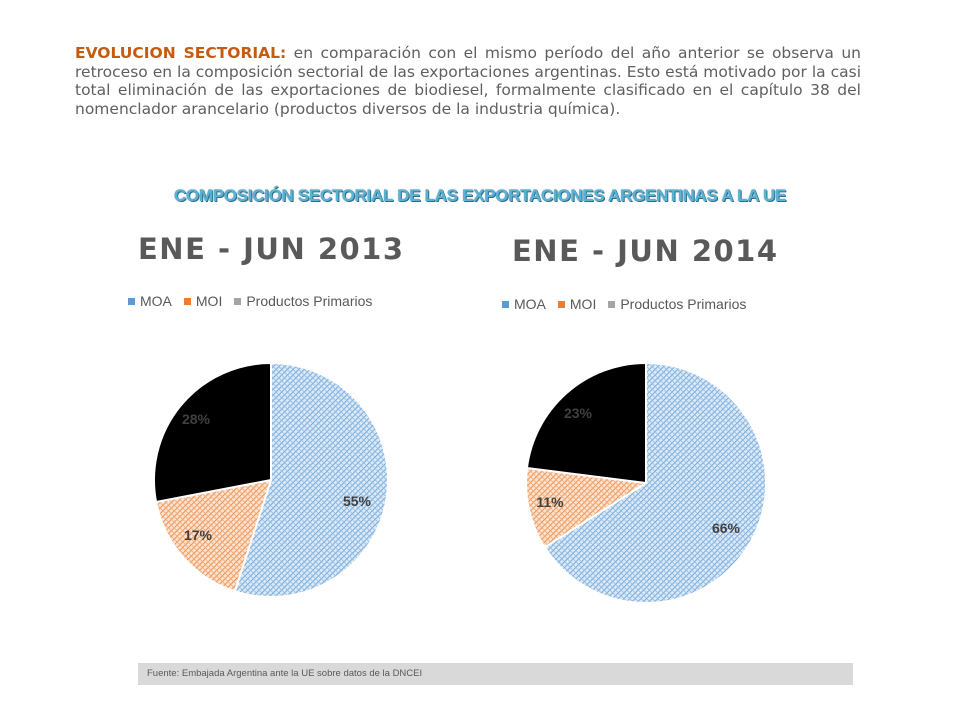 This screenshot has width=960, height=720. I want to click on chart-title-2014: ENE - JUN 2014, so click(645, 251).